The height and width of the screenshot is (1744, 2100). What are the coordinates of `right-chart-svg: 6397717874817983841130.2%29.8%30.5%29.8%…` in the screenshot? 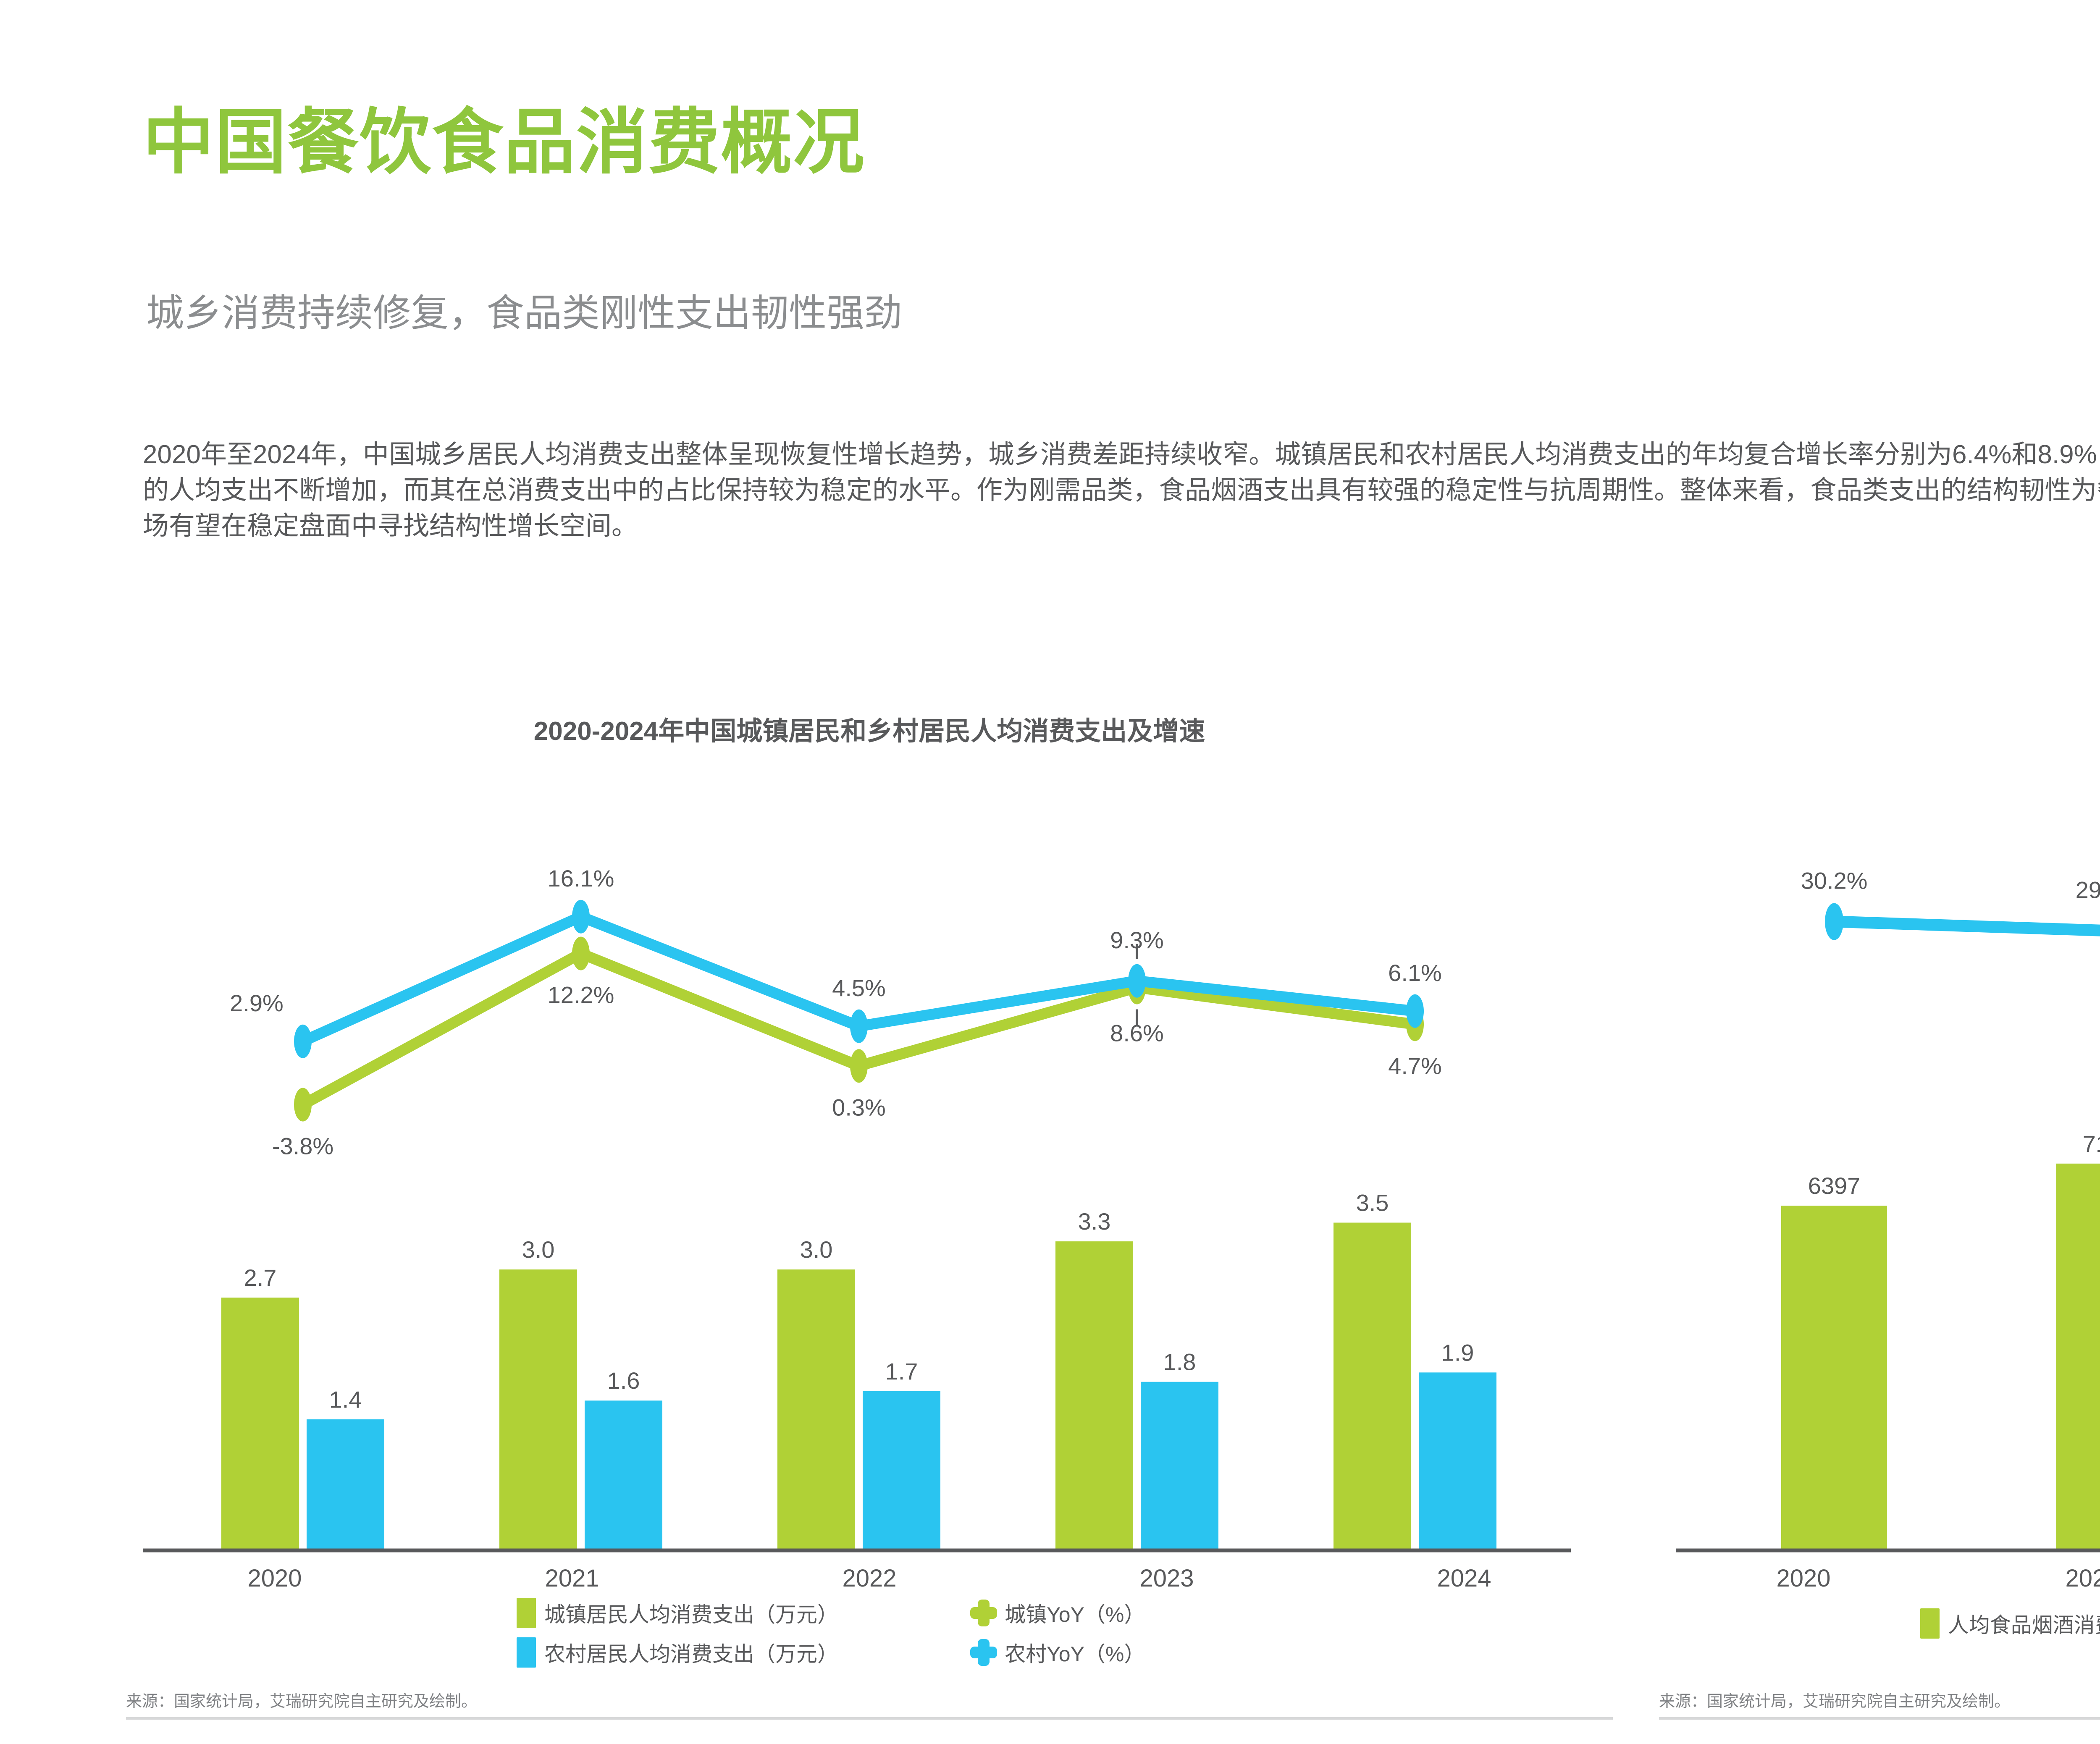 It's located at (1888, 1211).